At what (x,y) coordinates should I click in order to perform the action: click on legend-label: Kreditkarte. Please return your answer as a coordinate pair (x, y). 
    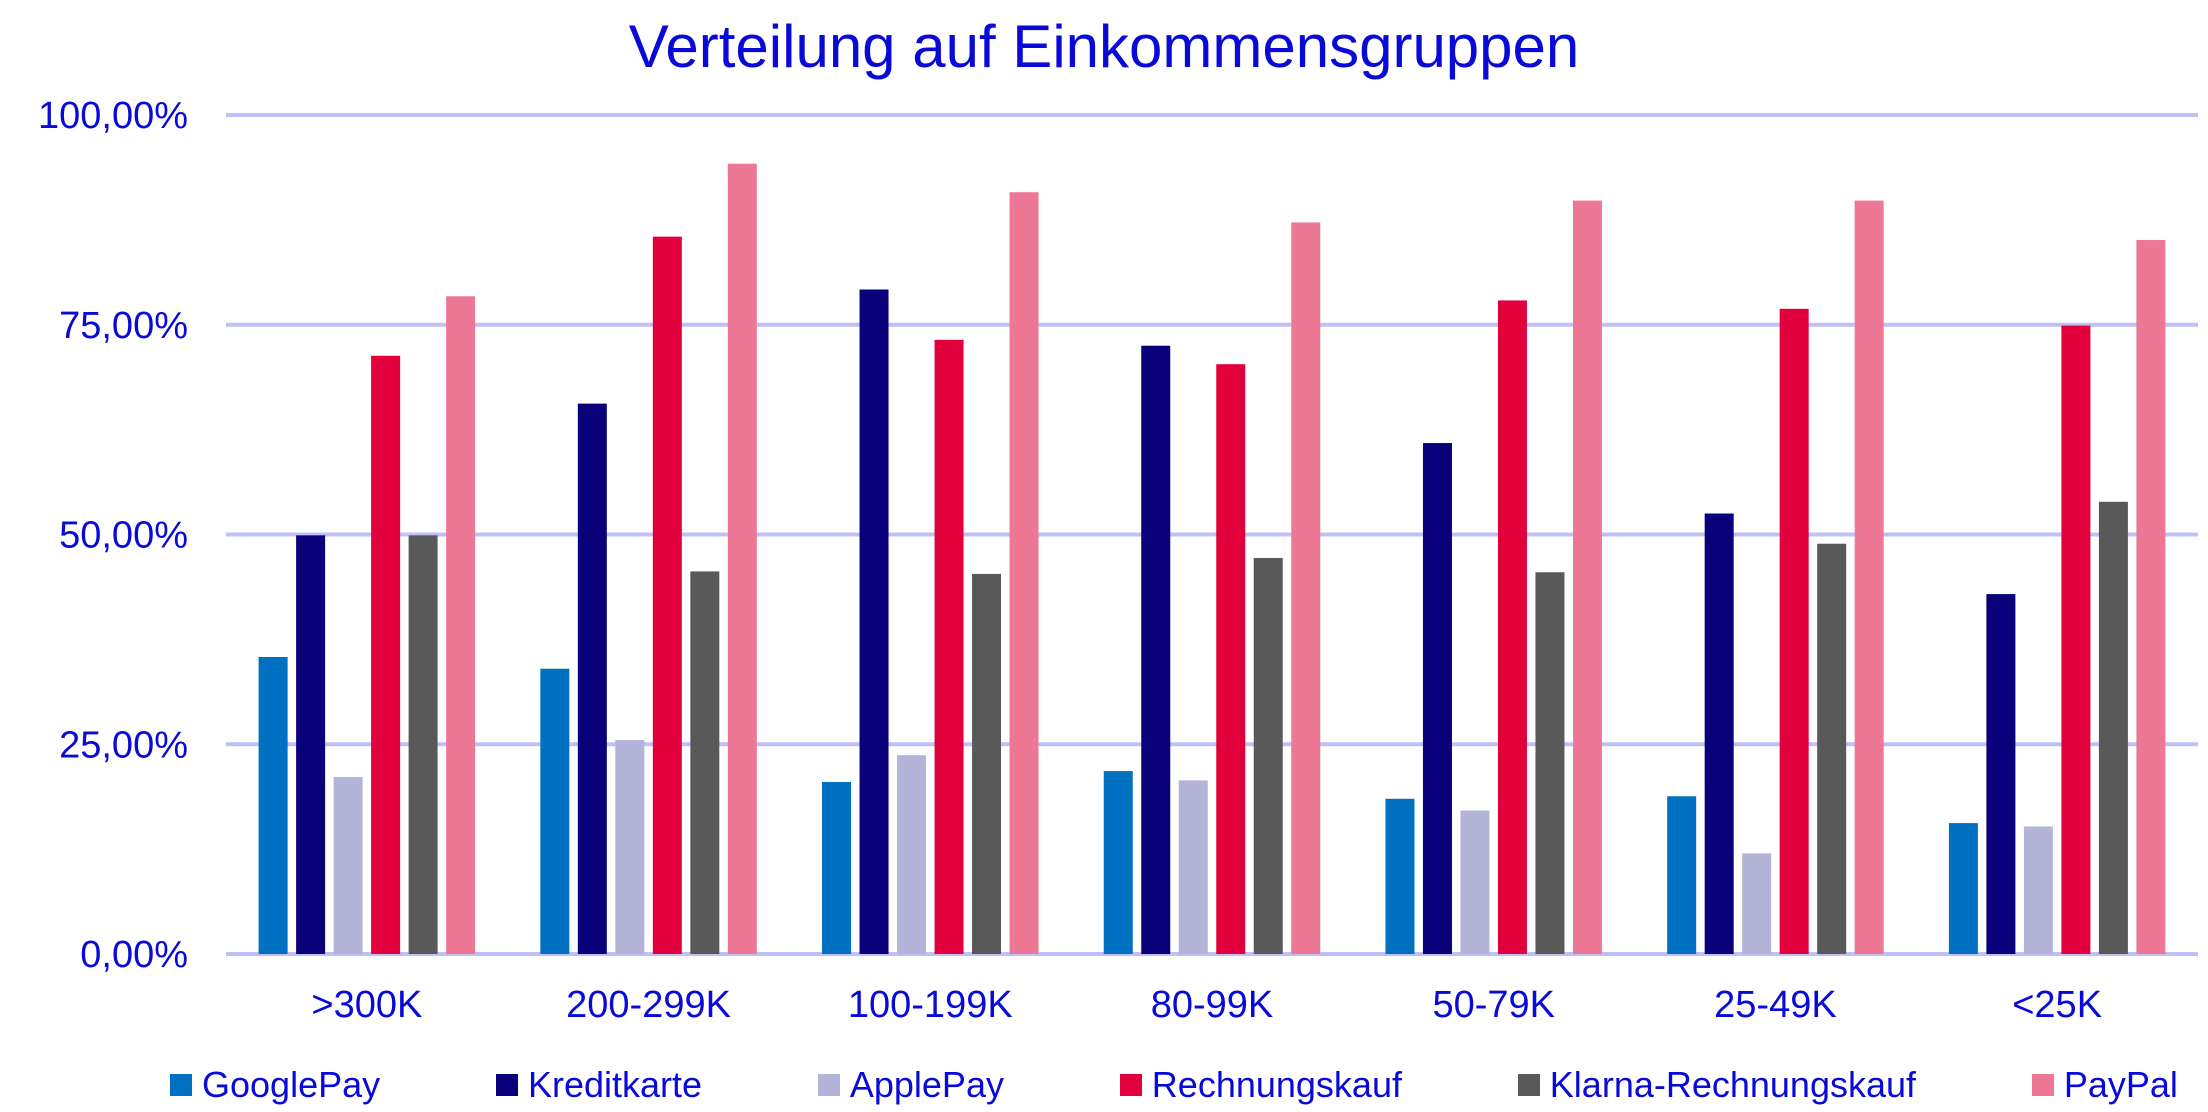
    Looking at the image, I should click on (615, 1084).